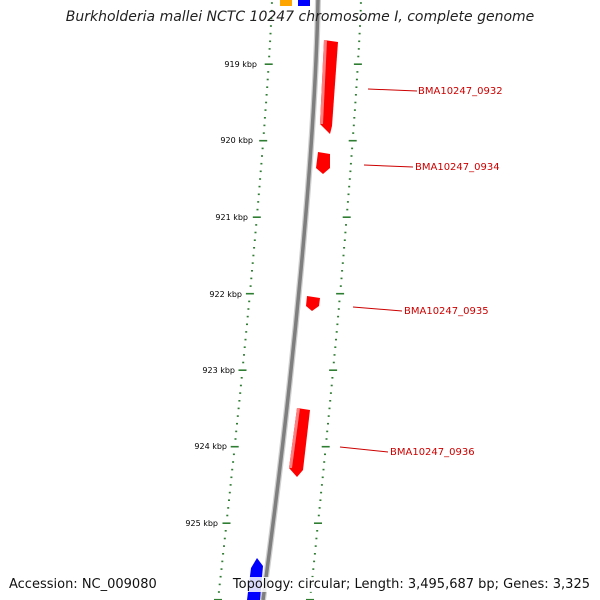  I want to click on gene-bma10247-0932-shade, so click(323, 82).